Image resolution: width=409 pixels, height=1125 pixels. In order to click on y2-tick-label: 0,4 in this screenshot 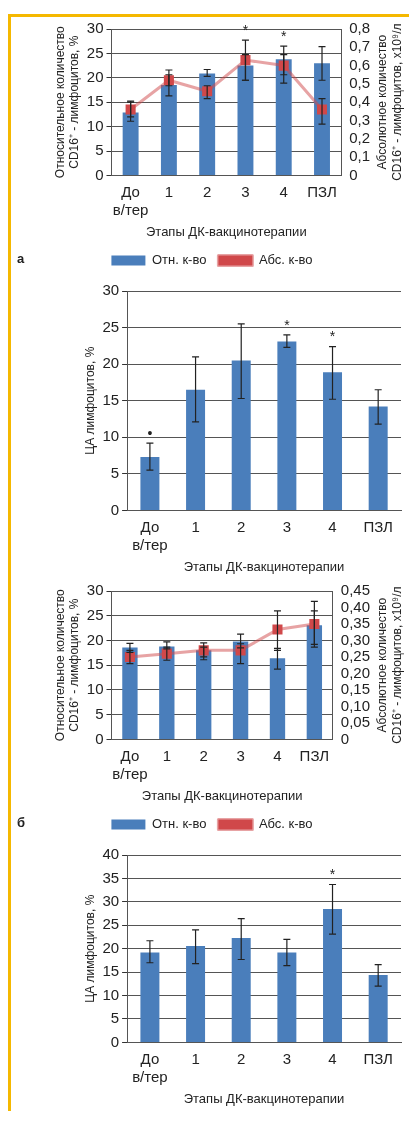, I will do `click(360, 101)`.